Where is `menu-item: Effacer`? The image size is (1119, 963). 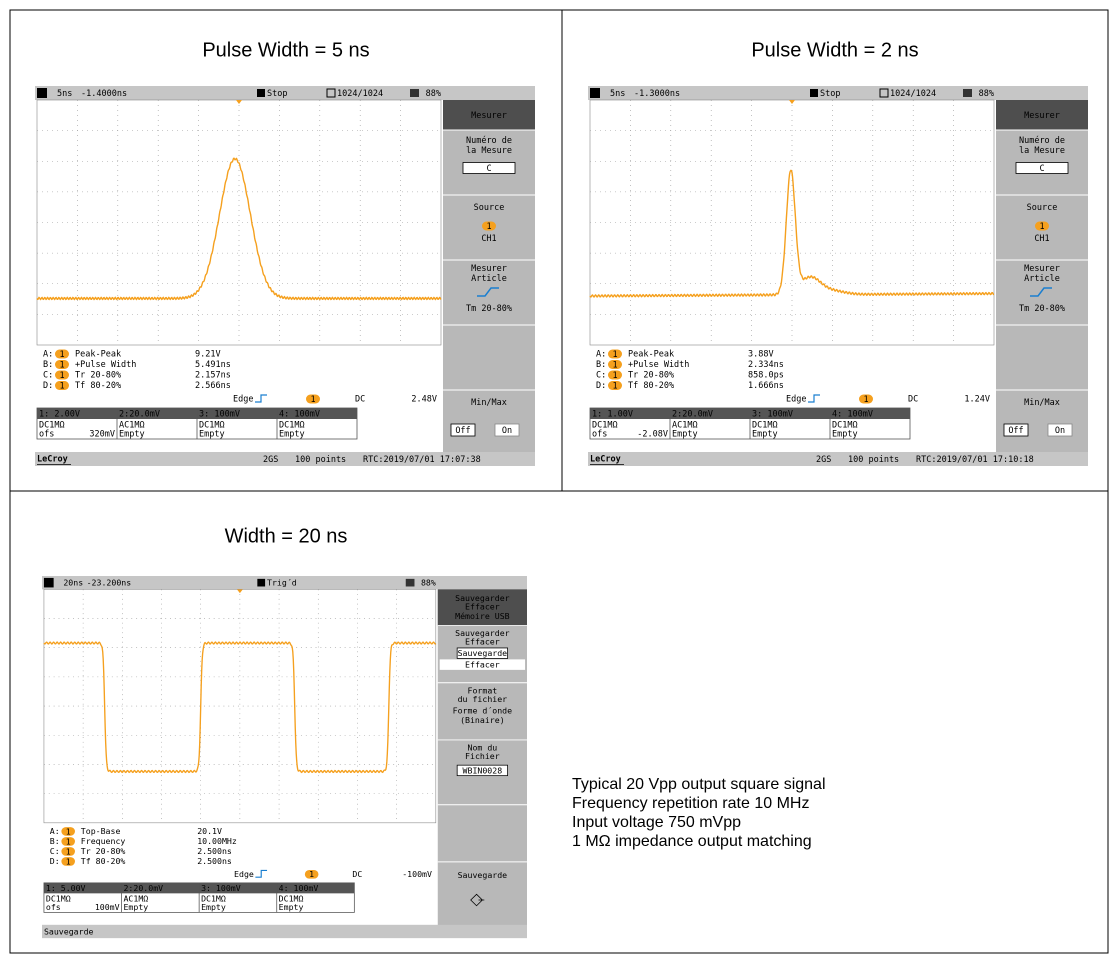
menu-item: Effacer is located at coordinates (482, 665).